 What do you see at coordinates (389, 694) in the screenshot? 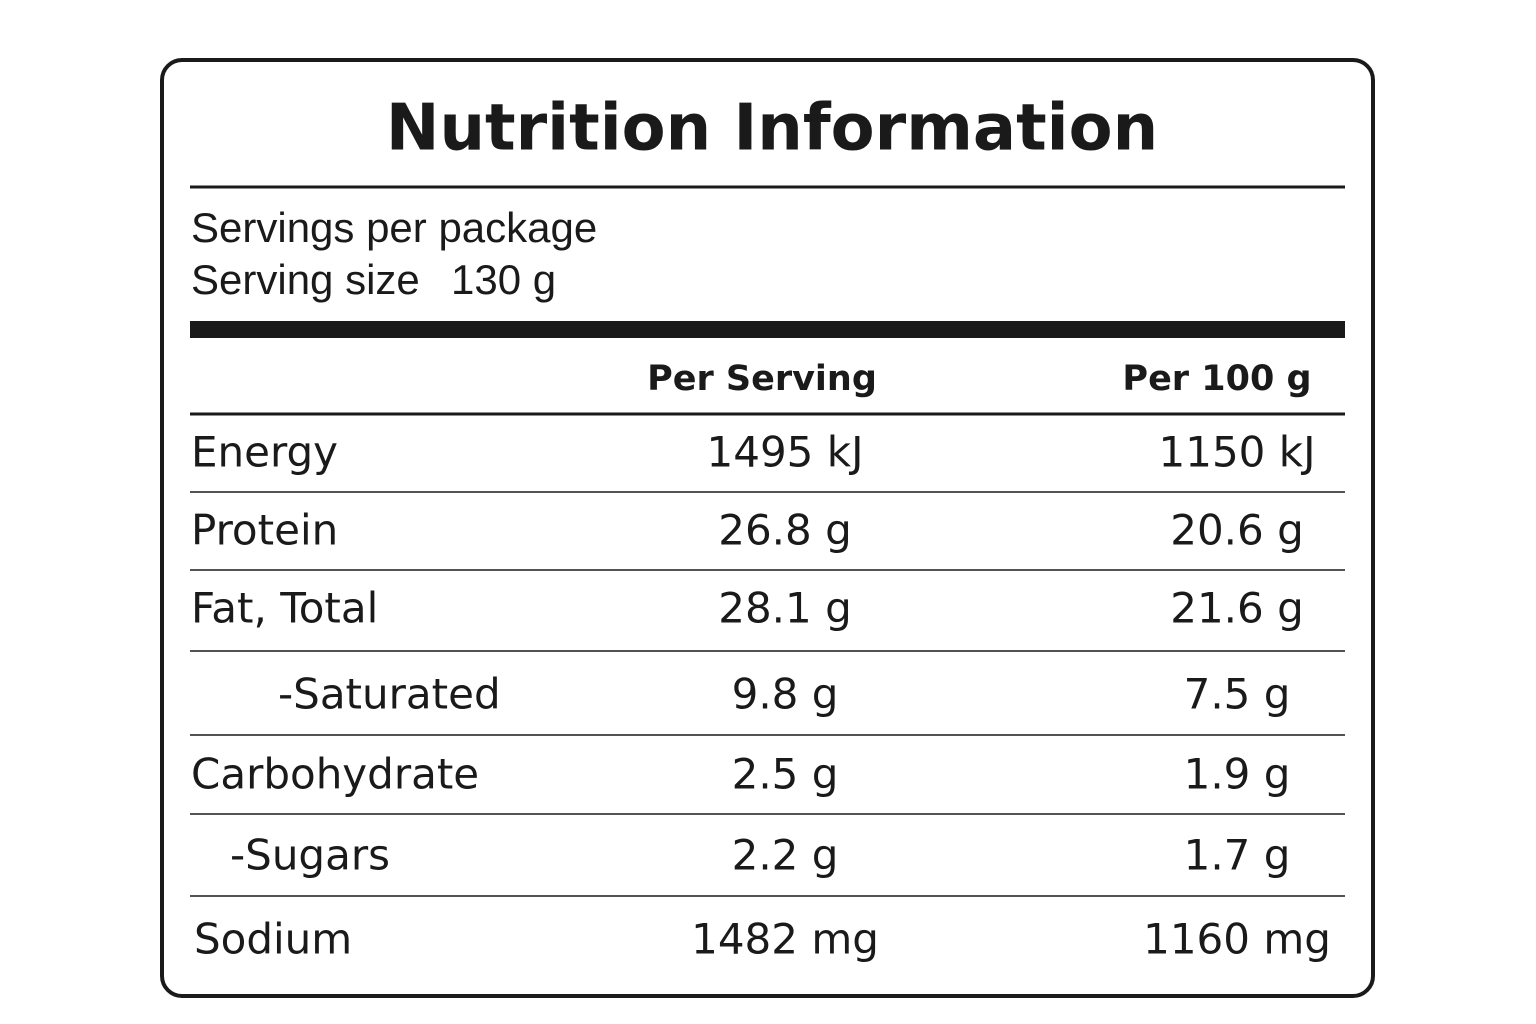
I see `row-label: -Saturated` at bounding box center [389, 694].